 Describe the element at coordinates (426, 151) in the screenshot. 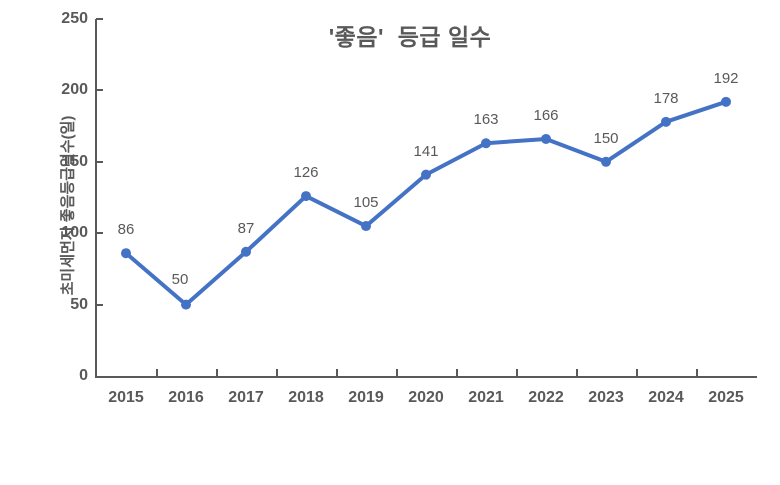

I see `data-point-label: 141` at that location.